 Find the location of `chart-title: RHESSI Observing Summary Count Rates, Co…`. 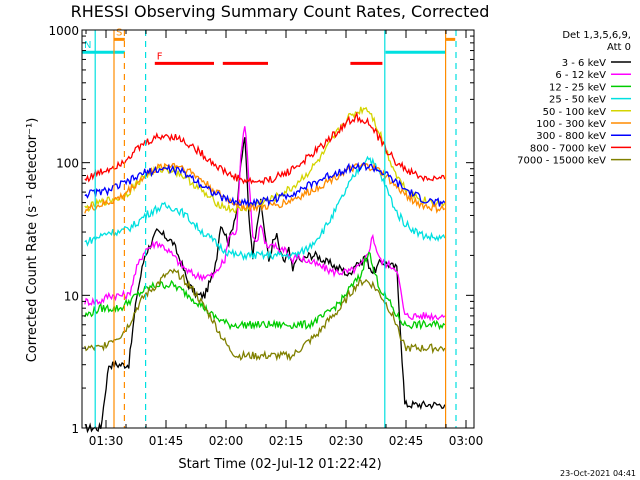

chart-title: RHESSI Observing Summary Count Rates, Co… is located at coordinates (280, 11).